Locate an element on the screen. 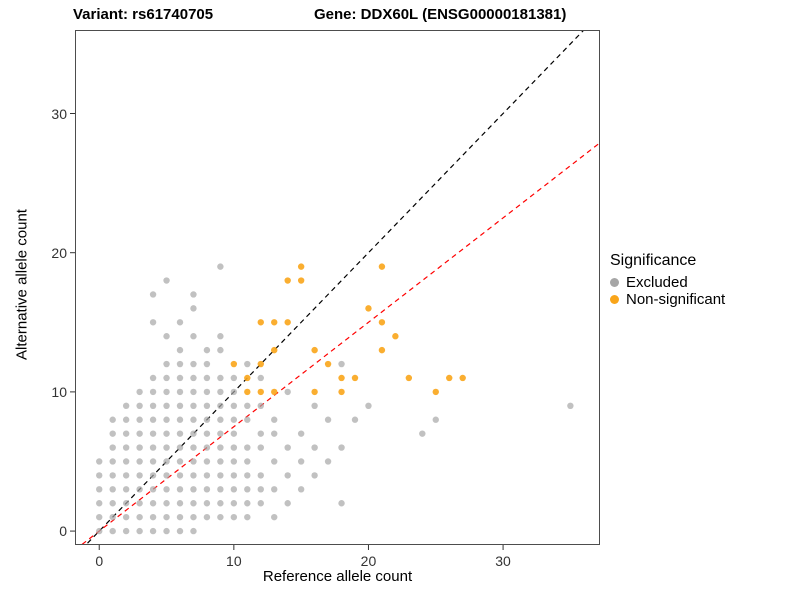 Image resolution: width=800 pixels, height=600 pixels. legend-entry-label: Excluded is located at coordinates (657, 282).